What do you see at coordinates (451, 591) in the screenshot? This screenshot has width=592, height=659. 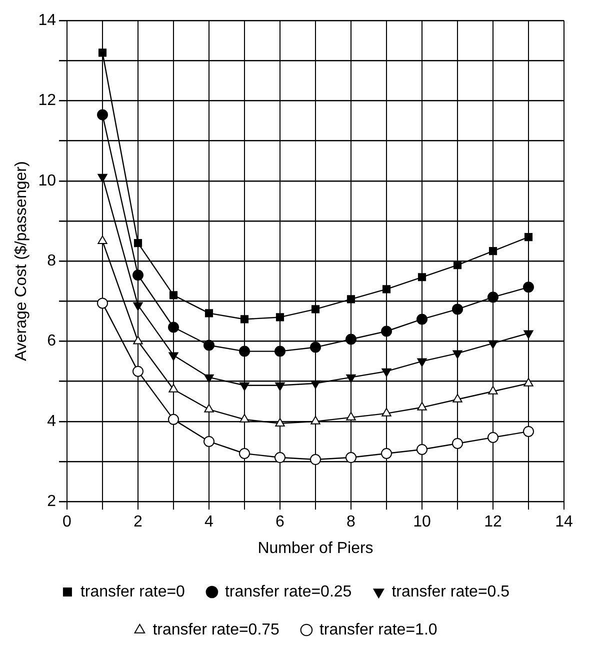 I see `legend-label: transfer rate=0.5` at bounding box center [451, 591].